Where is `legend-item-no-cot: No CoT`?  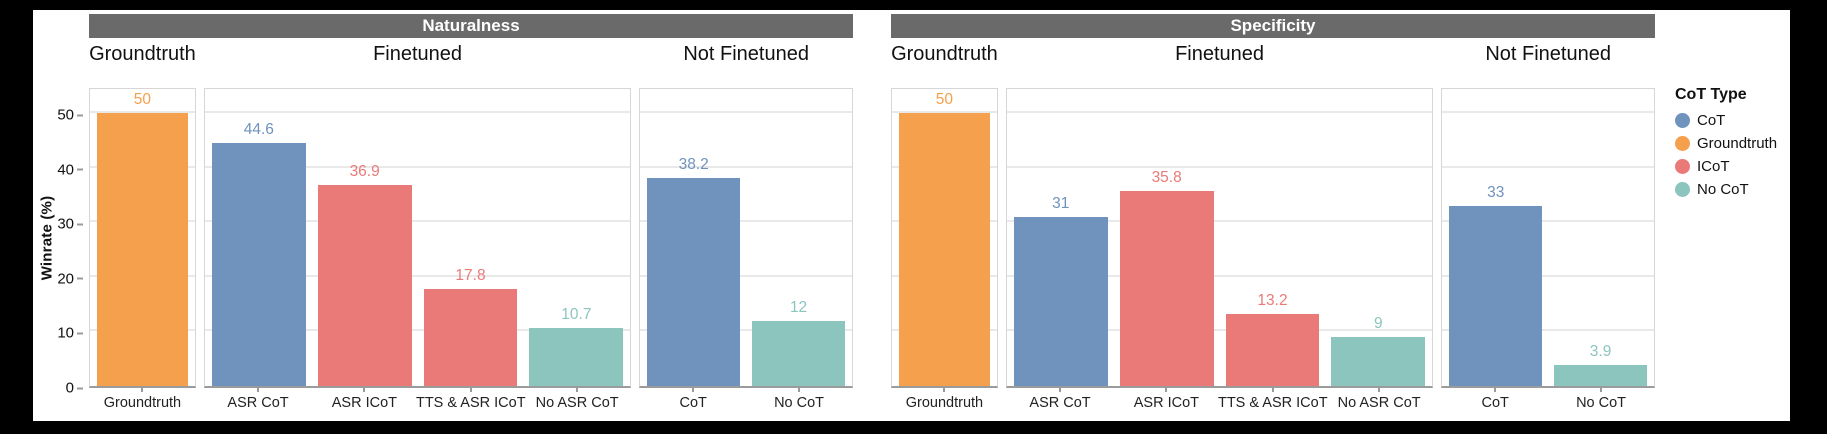 legend-item-no-cot: No CoT is located at coordinates (1731, 189).